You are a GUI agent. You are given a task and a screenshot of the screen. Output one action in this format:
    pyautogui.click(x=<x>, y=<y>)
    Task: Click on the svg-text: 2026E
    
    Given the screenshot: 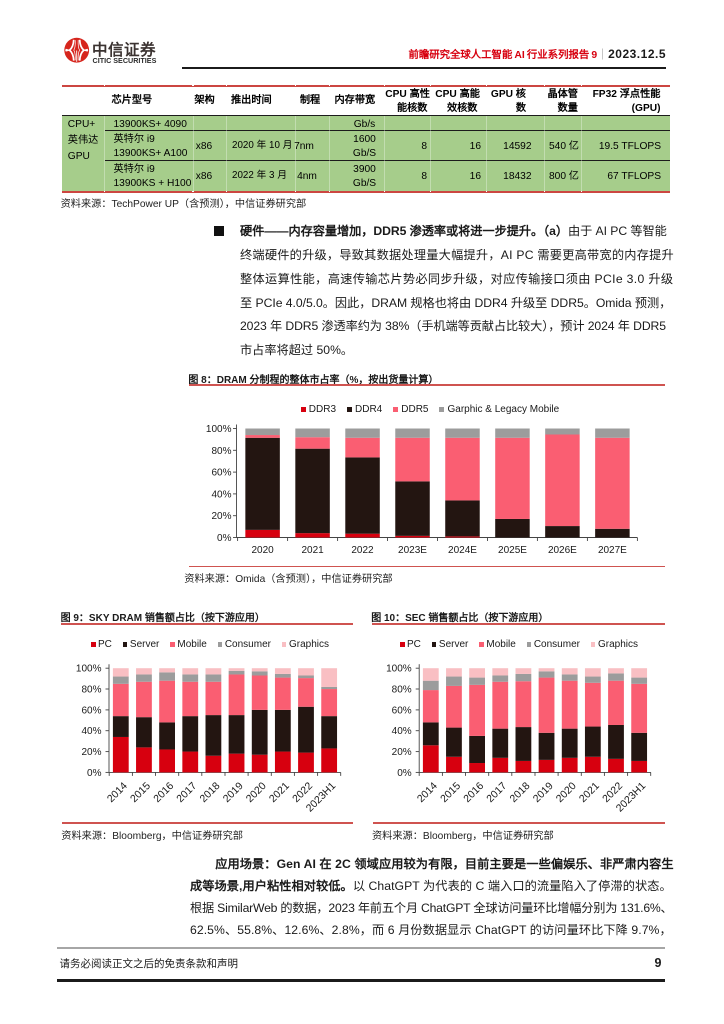 What is the action you would take?
    pyautogui.click(x=562, y=550)
    